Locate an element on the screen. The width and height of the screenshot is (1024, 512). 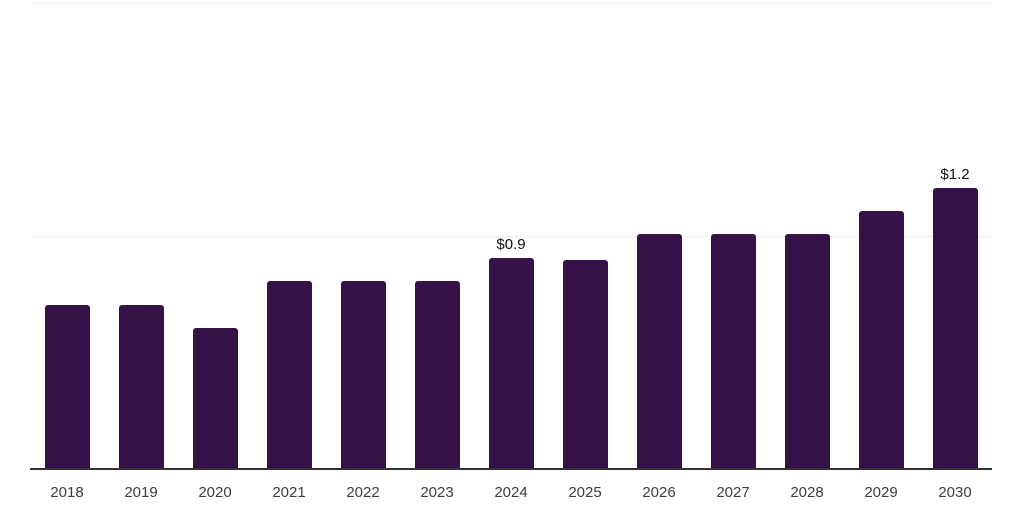
x-tick-label: 2029 is located at coordinates (881, 492).